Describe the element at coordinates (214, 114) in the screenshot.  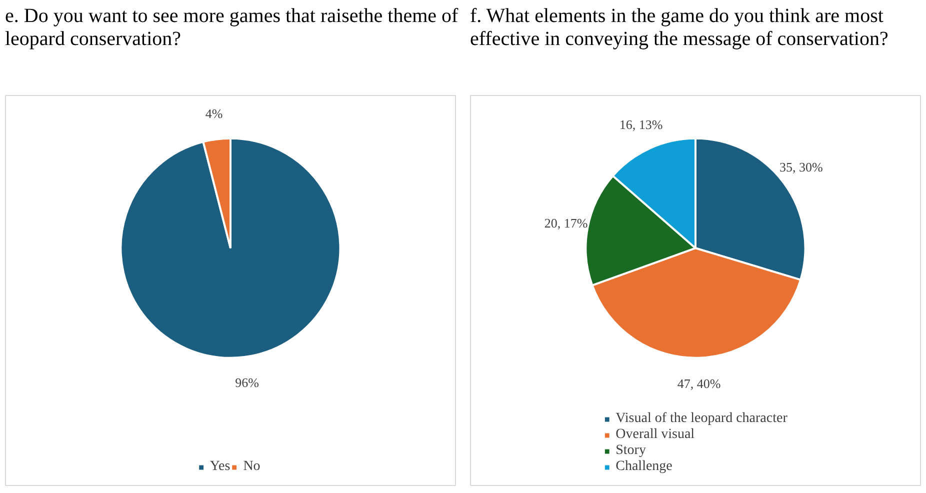
I see `data-label: 4%` at that location.